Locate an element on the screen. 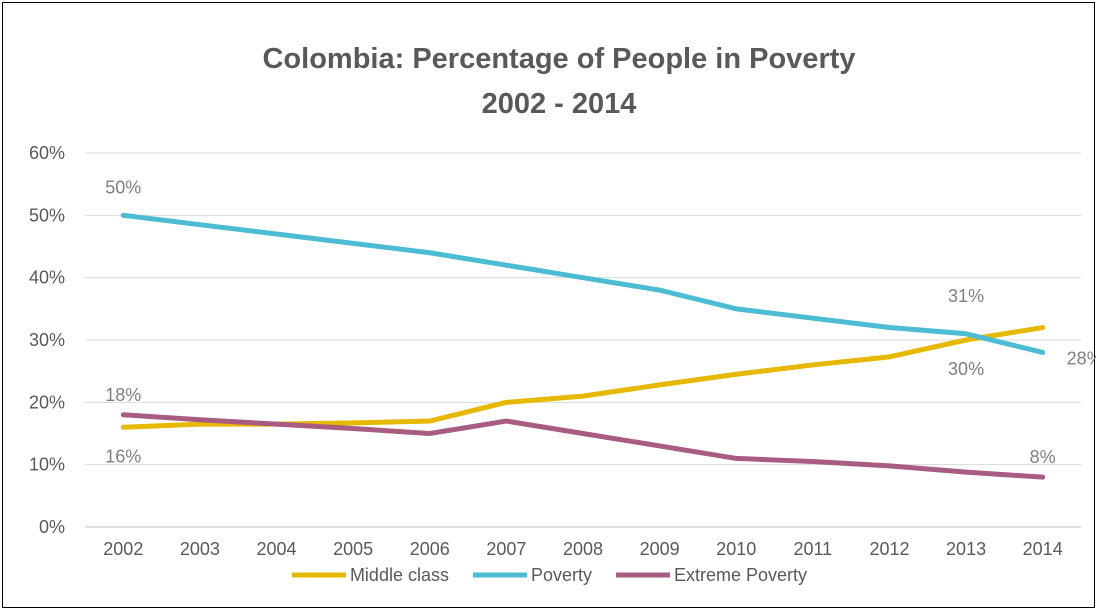 This screenshot has height=612, width=1099. x-tick-label: 2004 is located at coordinates (277, 549).